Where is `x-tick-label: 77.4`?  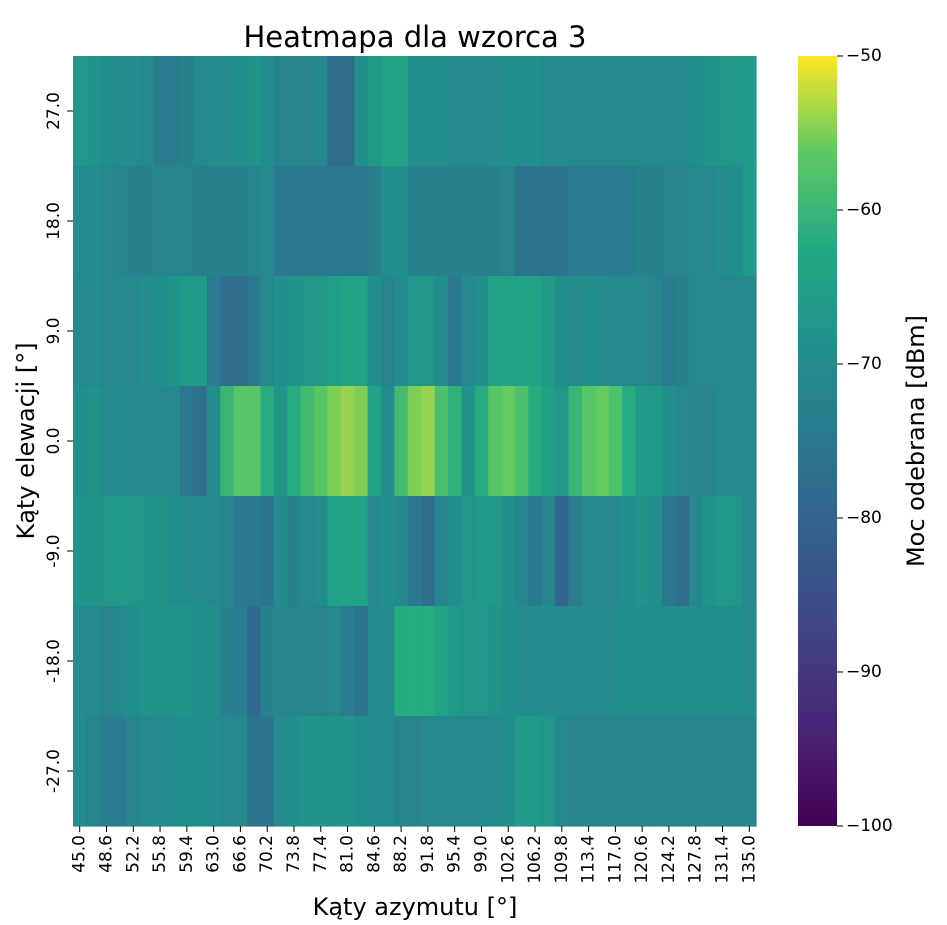 x-tick-label: 77.4 is located at coordinates (321, 854).